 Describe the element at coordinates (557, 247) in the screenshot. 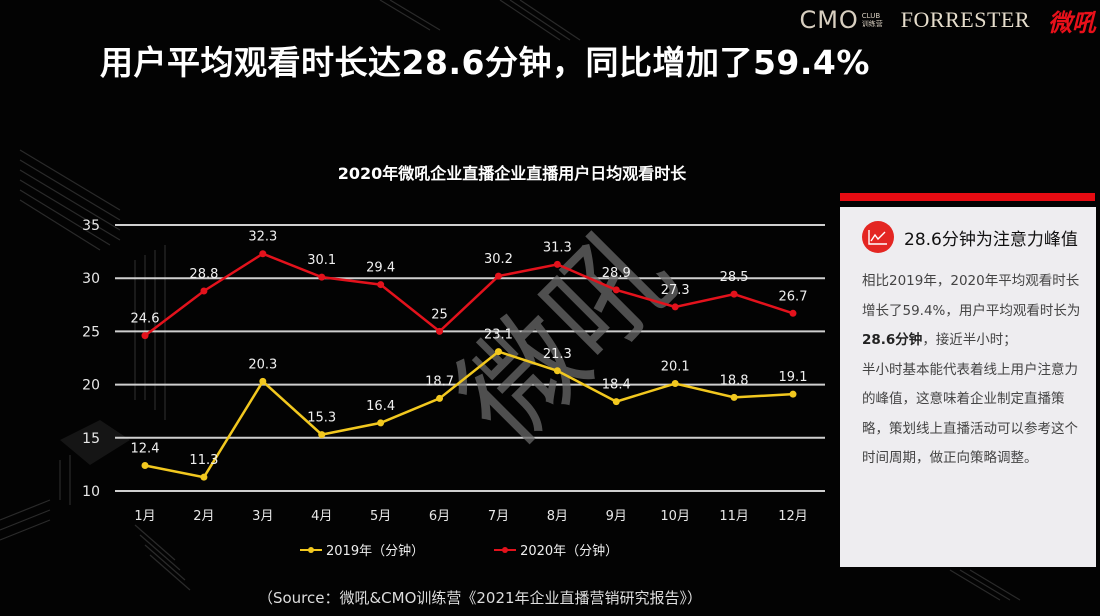

I see `data-label: 31.3` at that location.